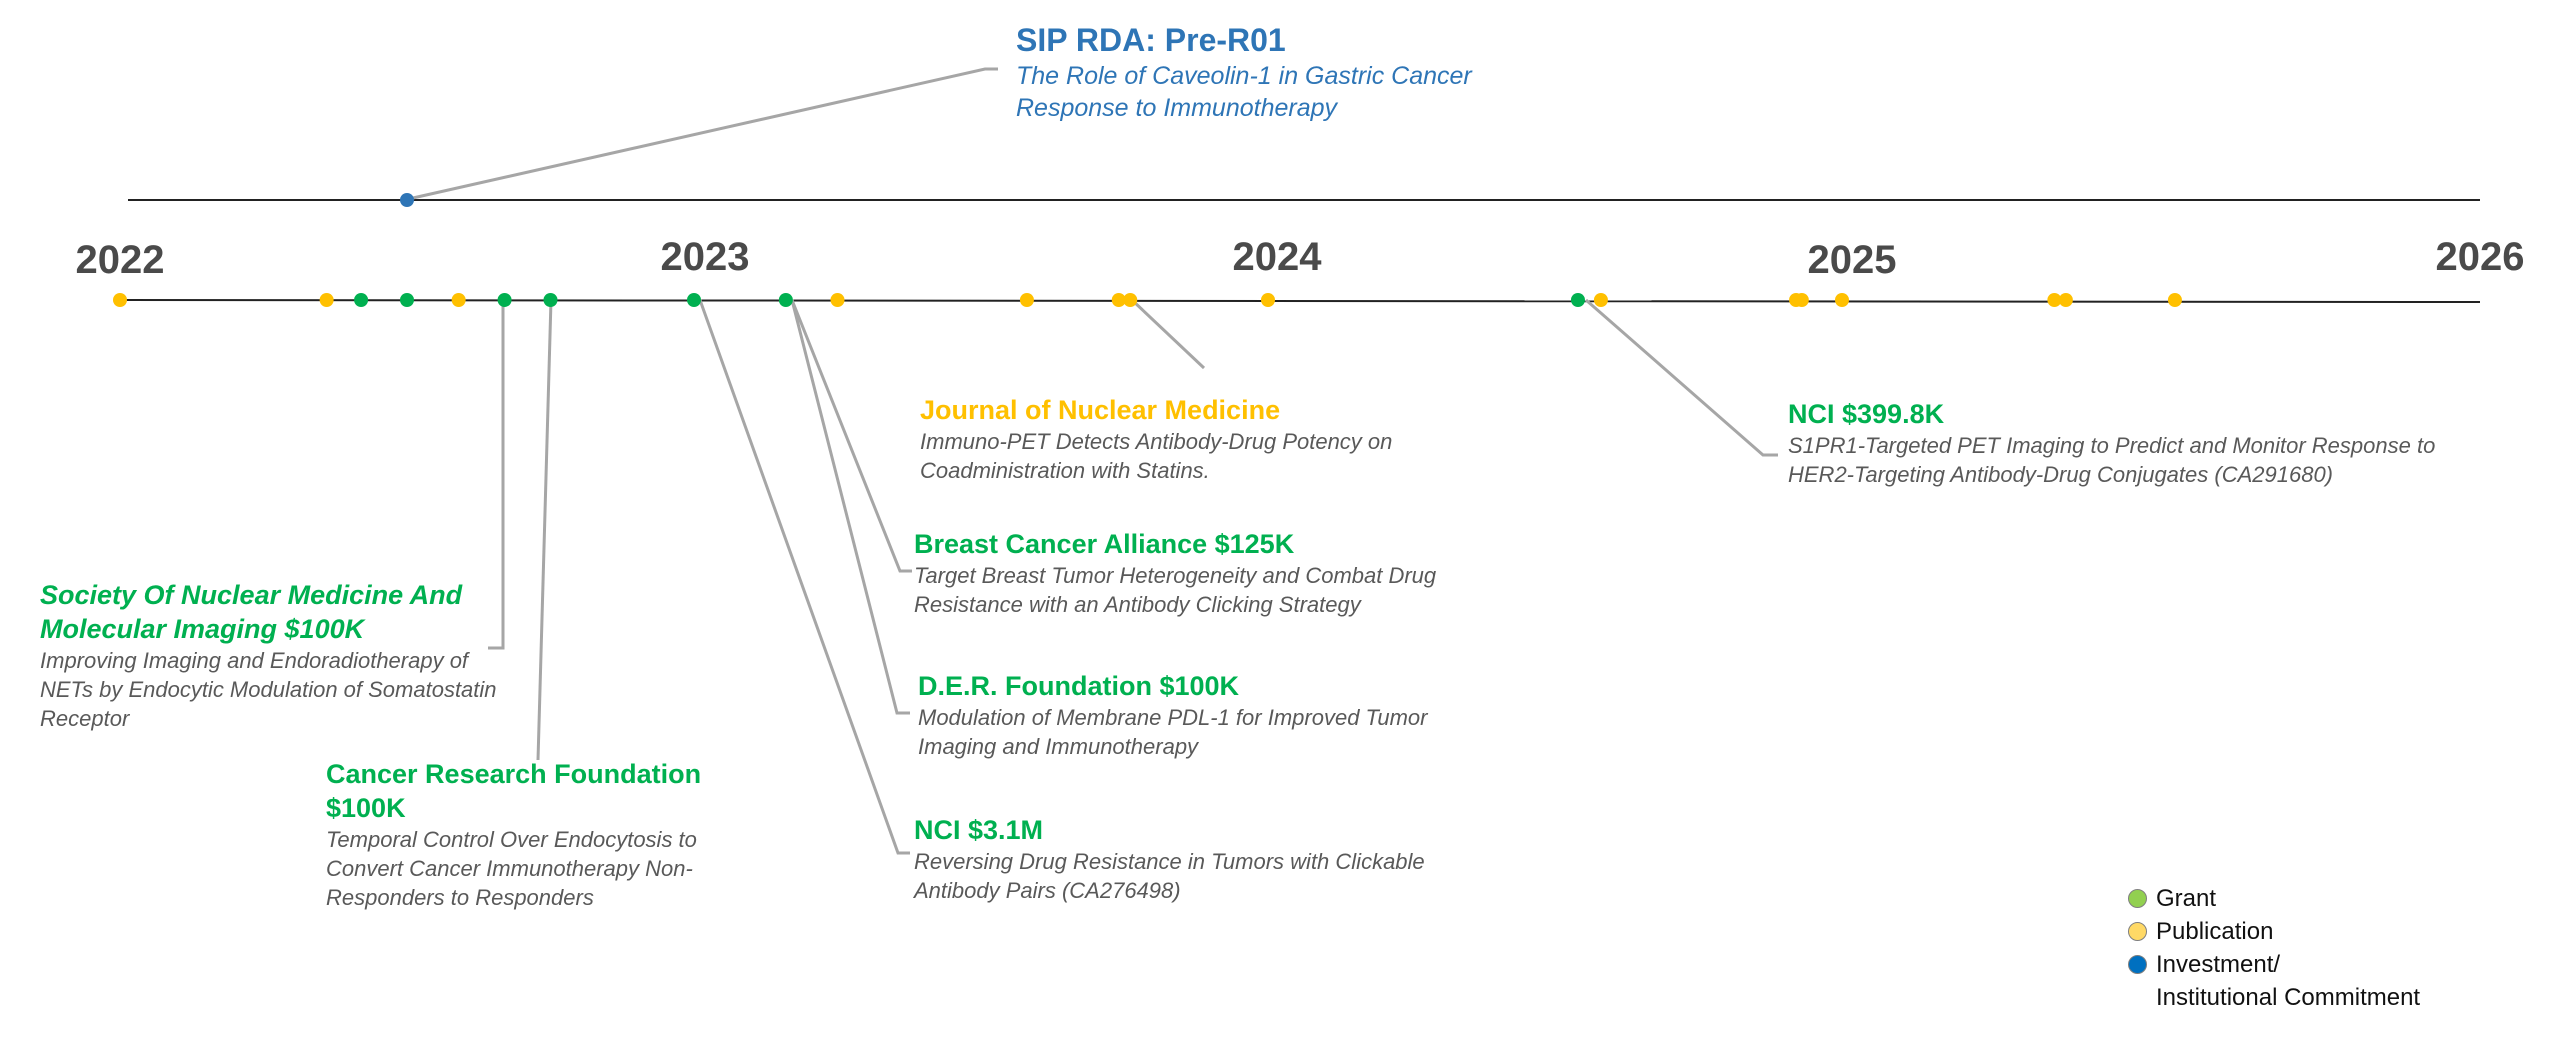 The image size is (2560, 1051). I want to click on legend-label: Grant, so click(2186, 898).